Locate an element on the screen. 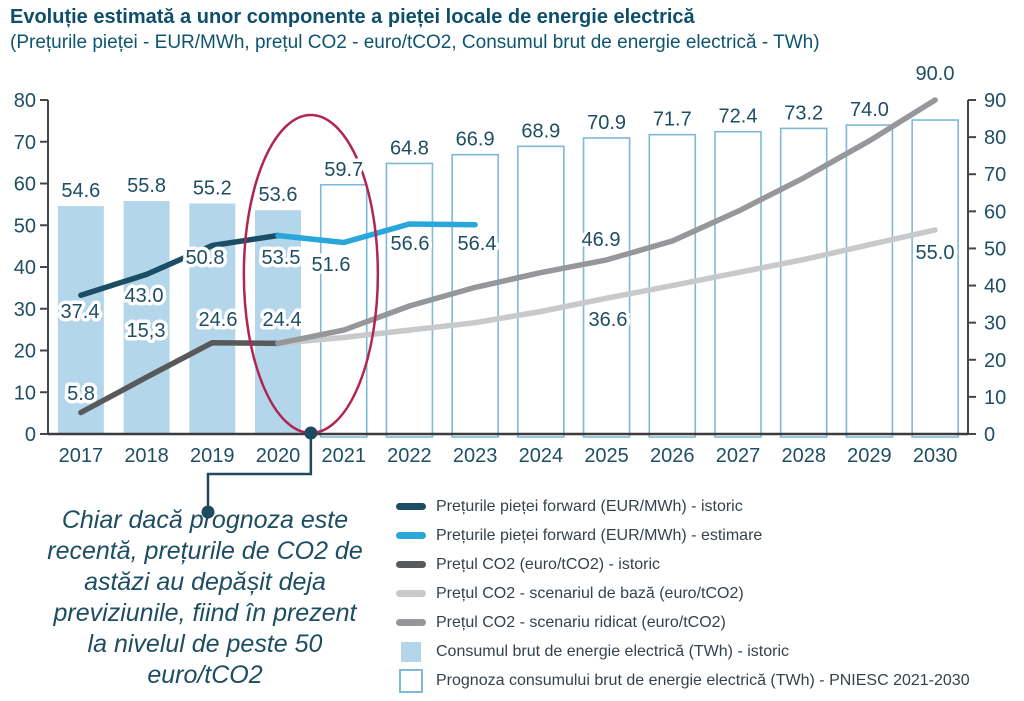  legend-swatch-bar-istoric is located at coordinates (411, 651).